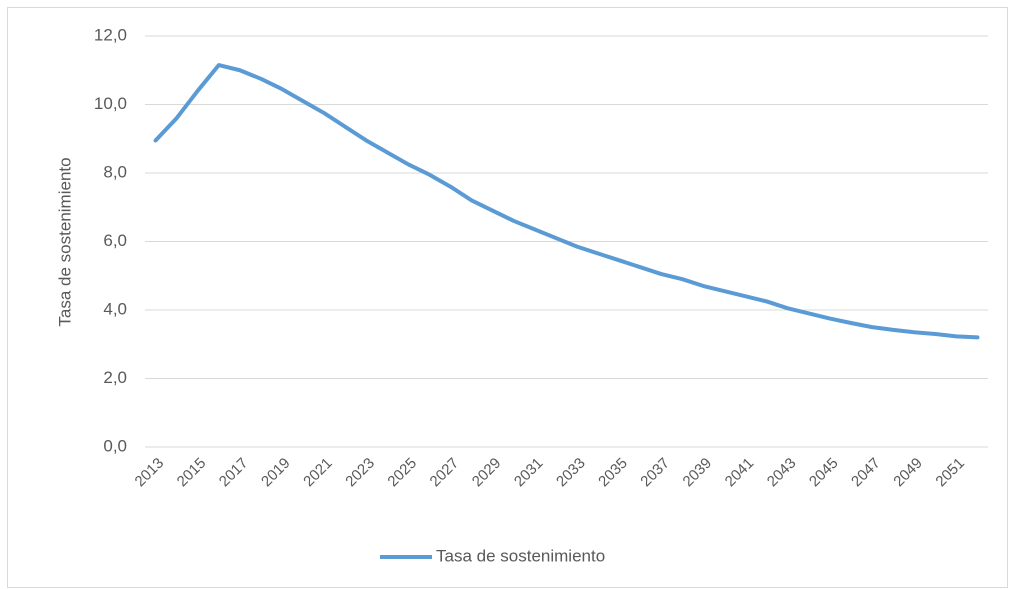 Image resolution: width=1013 pixels, height=589 pixels. What do you see at coordinates (866, 473) in the screenshot?
I see `x-tick-label: 2047` at bounding box center [866, 473].